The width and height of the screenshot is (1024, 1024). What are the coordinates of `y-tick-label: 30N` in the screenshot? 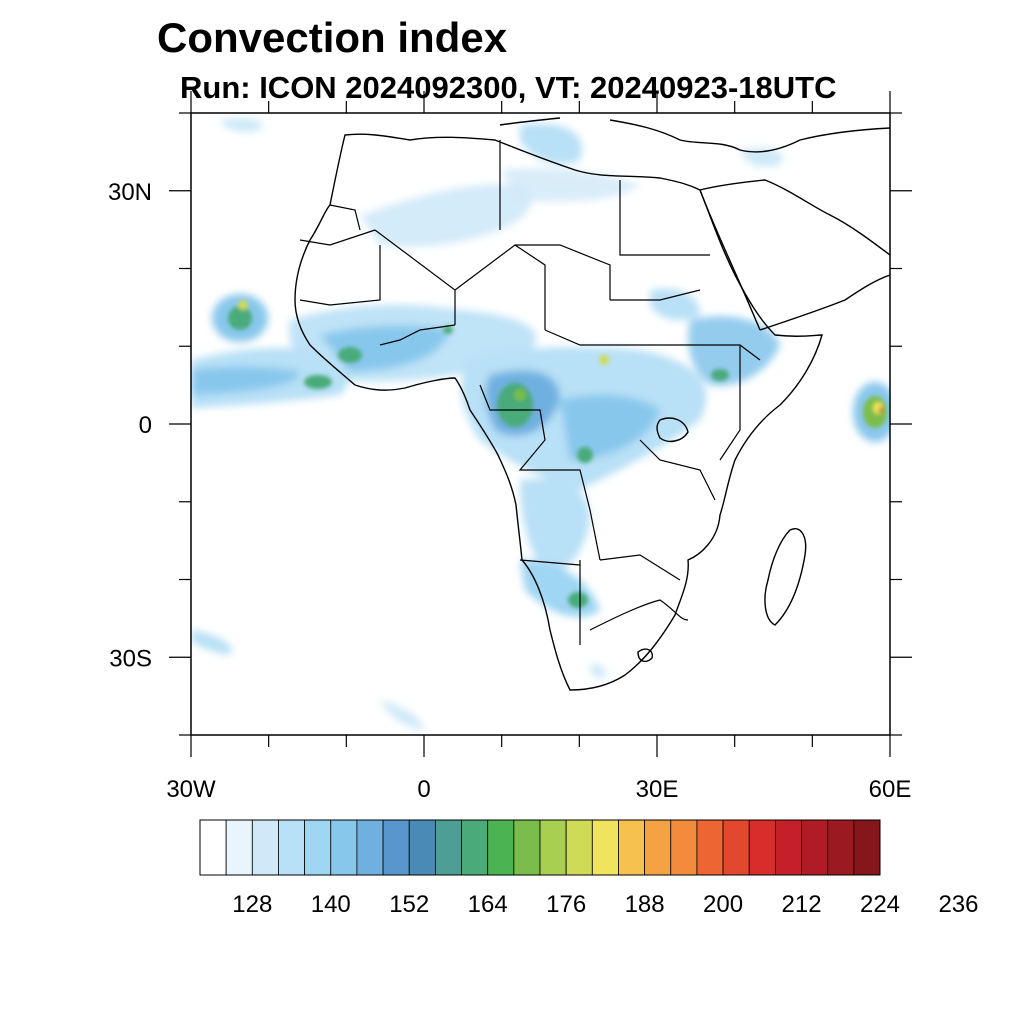 It's located at (130, 192).